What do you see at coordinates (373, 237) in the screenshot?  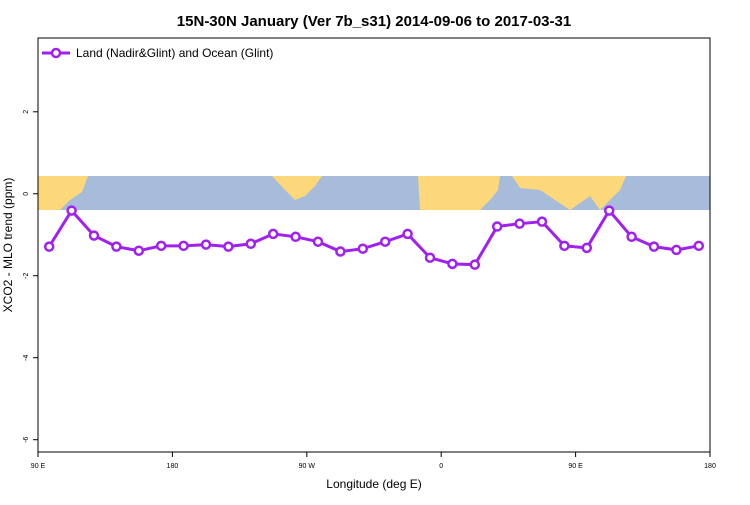 I see `series-line` at bounding box center [373, 237].